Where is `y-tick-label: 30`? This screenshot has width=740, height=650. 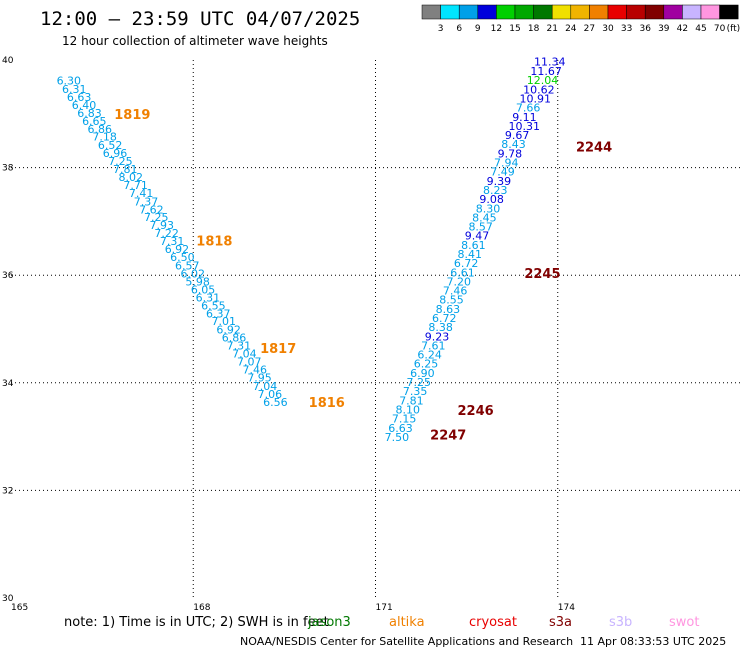 y-tick-label: 30 is located at coordinates (8, 599).